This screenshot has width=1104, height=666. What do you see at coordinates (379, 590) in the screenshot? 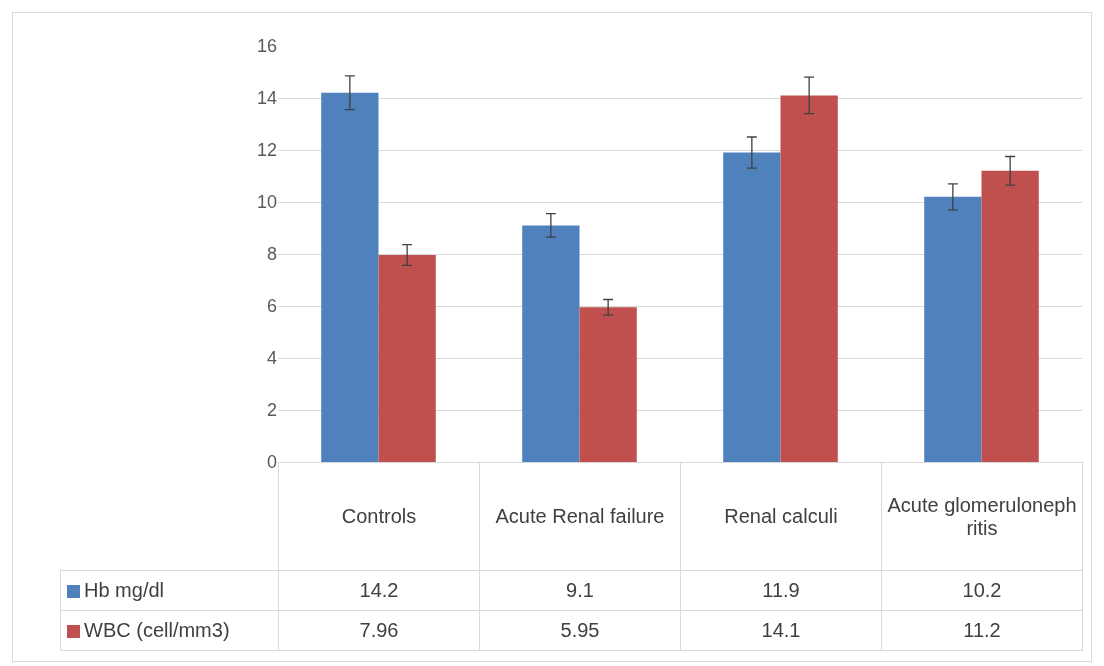
I see `data-label: 14.2` at bounding box center [379, 590].